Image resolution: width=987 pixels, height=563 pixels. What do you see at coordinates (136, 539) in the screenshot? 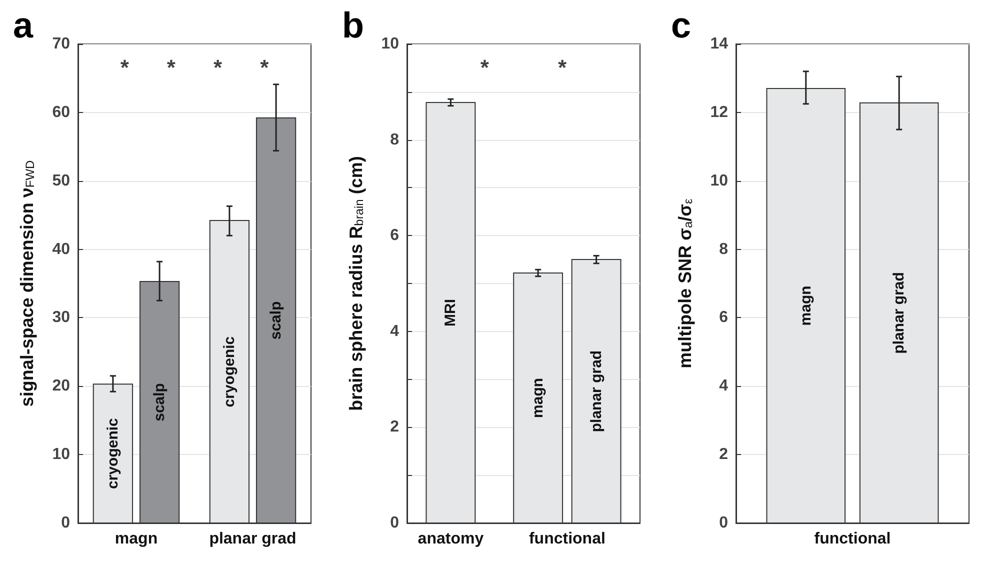
I see `x-tick-label: magn` at bounding box center [136, 539].